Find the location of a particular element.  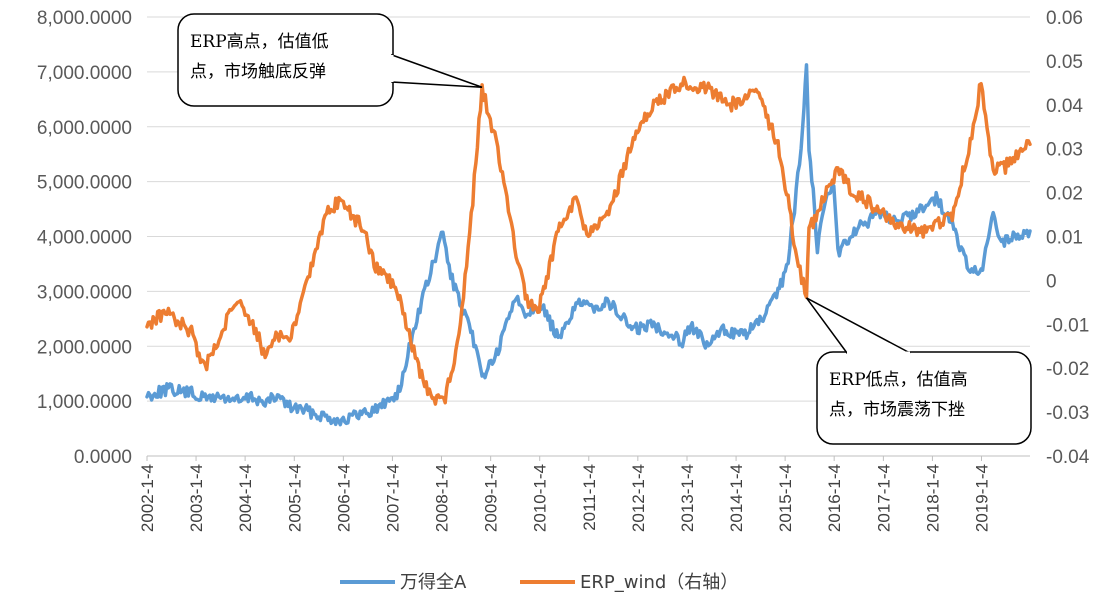

callout-low-box is located at coordinates (924, 398).